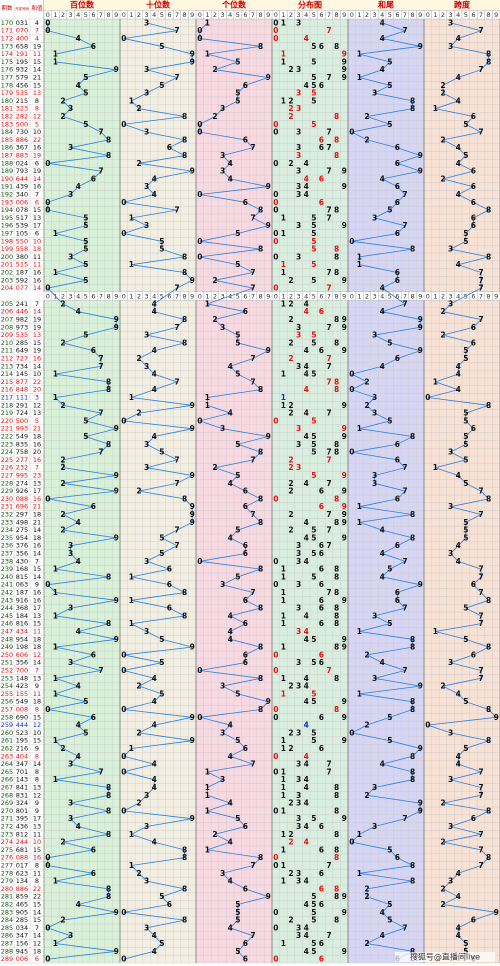 This screenshot has height=966, width=500. I want to click on issue: 276, so click(7, 858).